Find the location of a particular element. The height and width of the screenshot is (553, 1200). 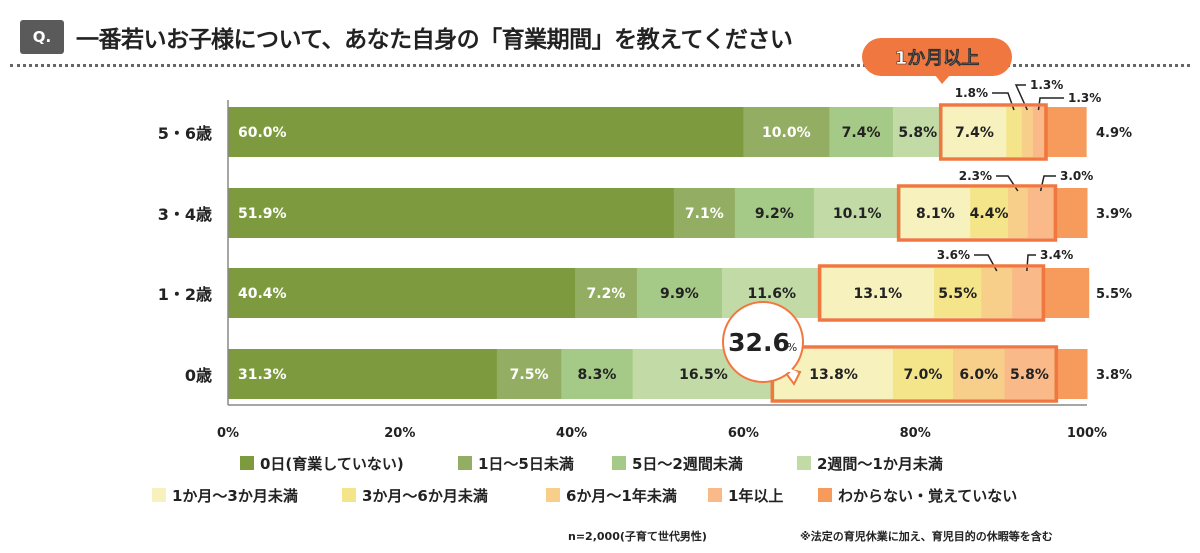

data-label: 51.9% is located at coordinates (262, 214).